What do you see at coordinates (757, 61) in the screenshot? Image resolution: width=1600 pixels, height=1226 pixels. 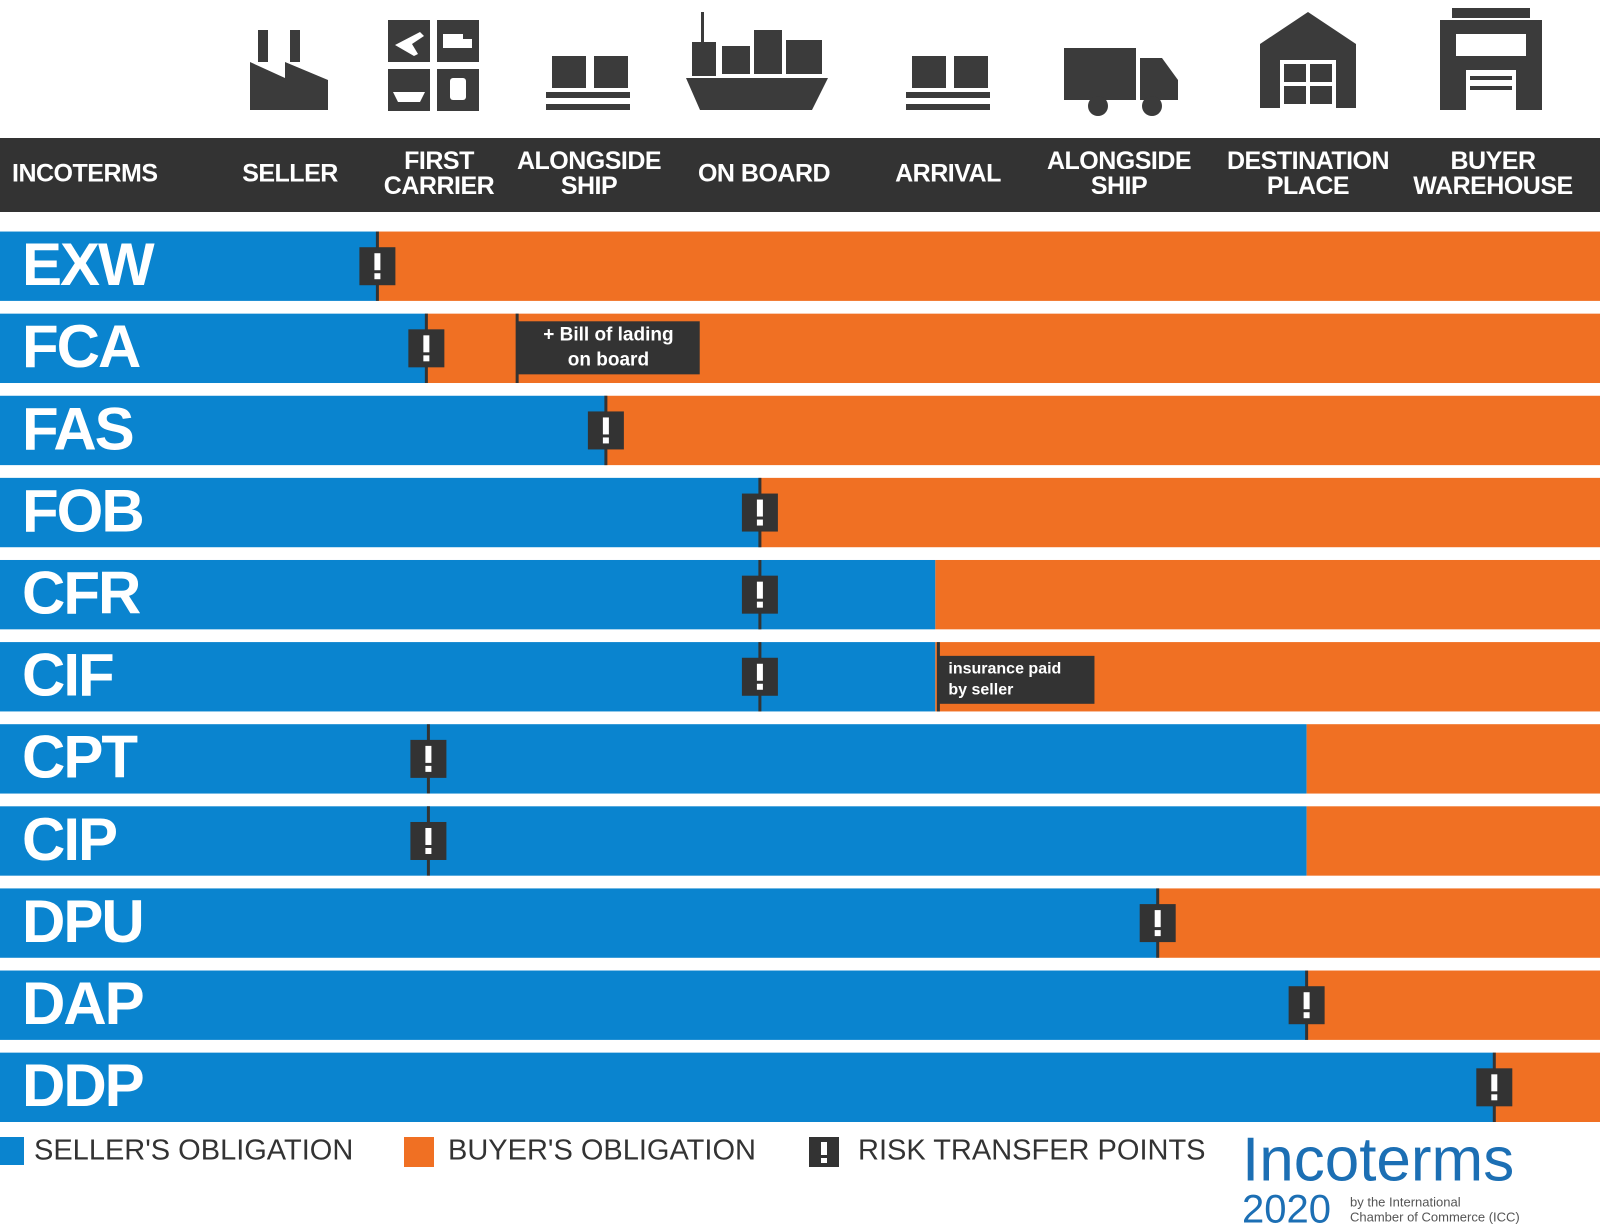 I see `ship-icon` at bounding box center [757, 61].